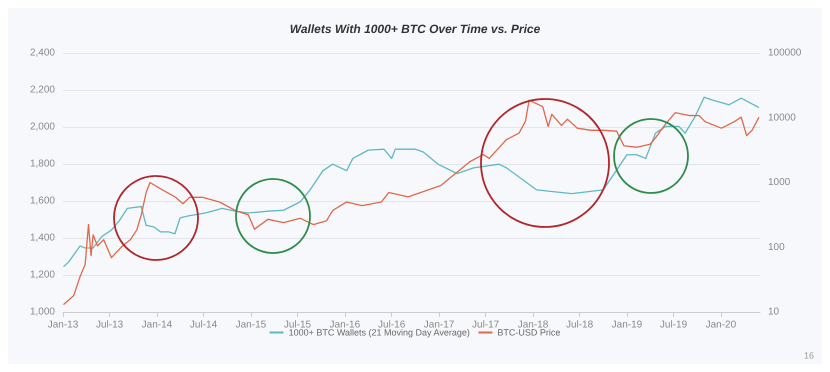 This screenshot has width=830, height=372. Describe the element at coordinates (43, 238) in the screenshot. I see `y-tick-label: 1,400` at that location.